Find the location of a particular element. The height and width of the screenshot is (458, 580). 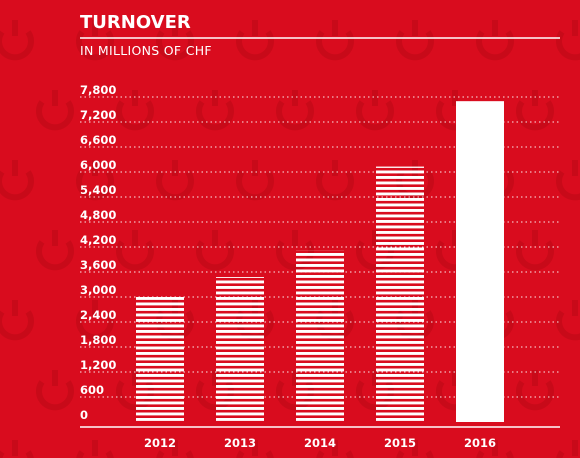

y-tick-label: 5,400 is located at coordinates (98, 190).